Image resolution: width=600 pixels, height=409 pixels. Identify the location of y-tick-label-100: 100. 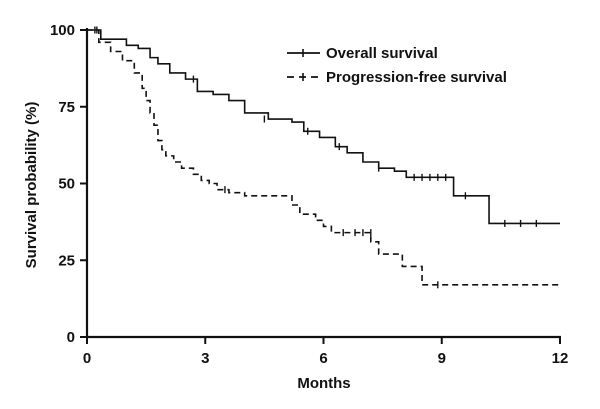
(62, 30).